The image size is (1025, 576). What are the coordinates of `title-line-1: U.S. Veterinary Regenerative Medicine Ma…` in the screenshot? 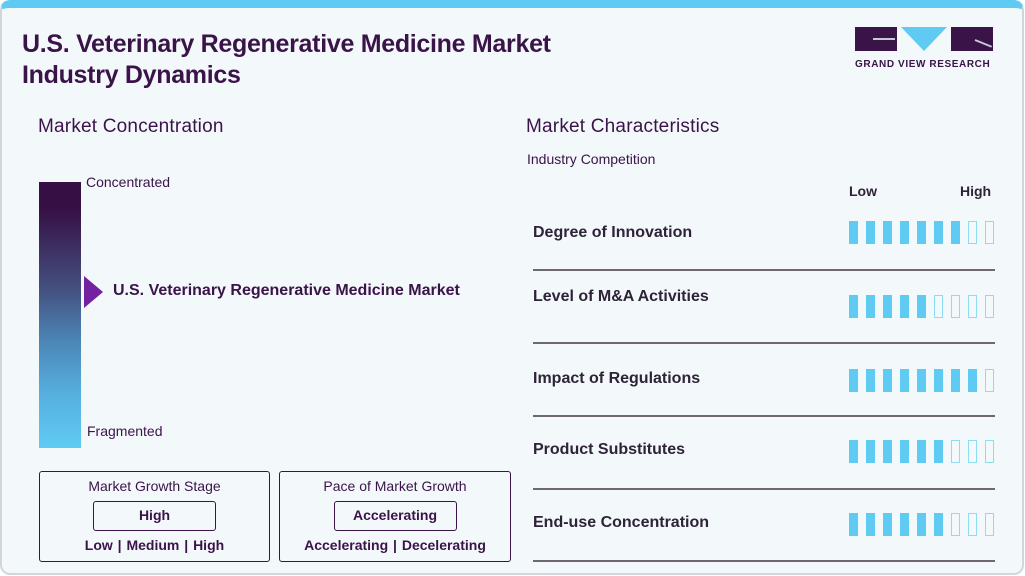 It's located at (286, 44).